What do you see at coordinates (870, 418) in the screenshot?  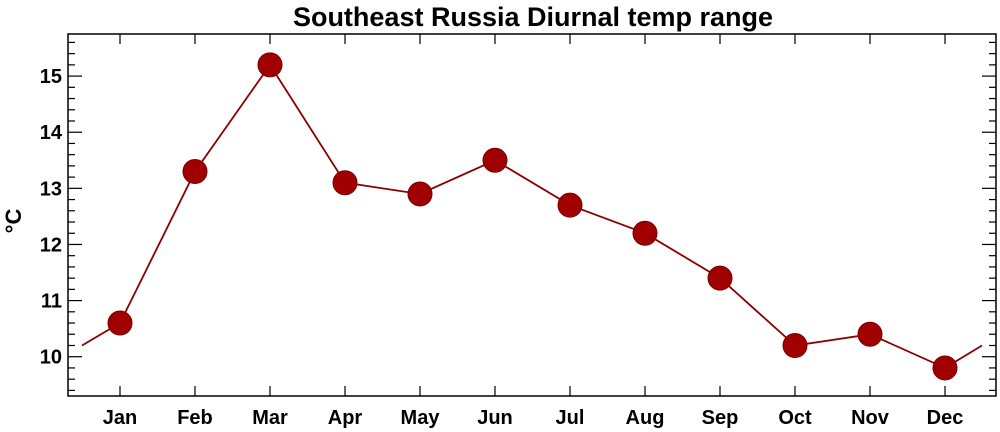 I see `x-tick-label: Nov` at bounding box center [870, 418].